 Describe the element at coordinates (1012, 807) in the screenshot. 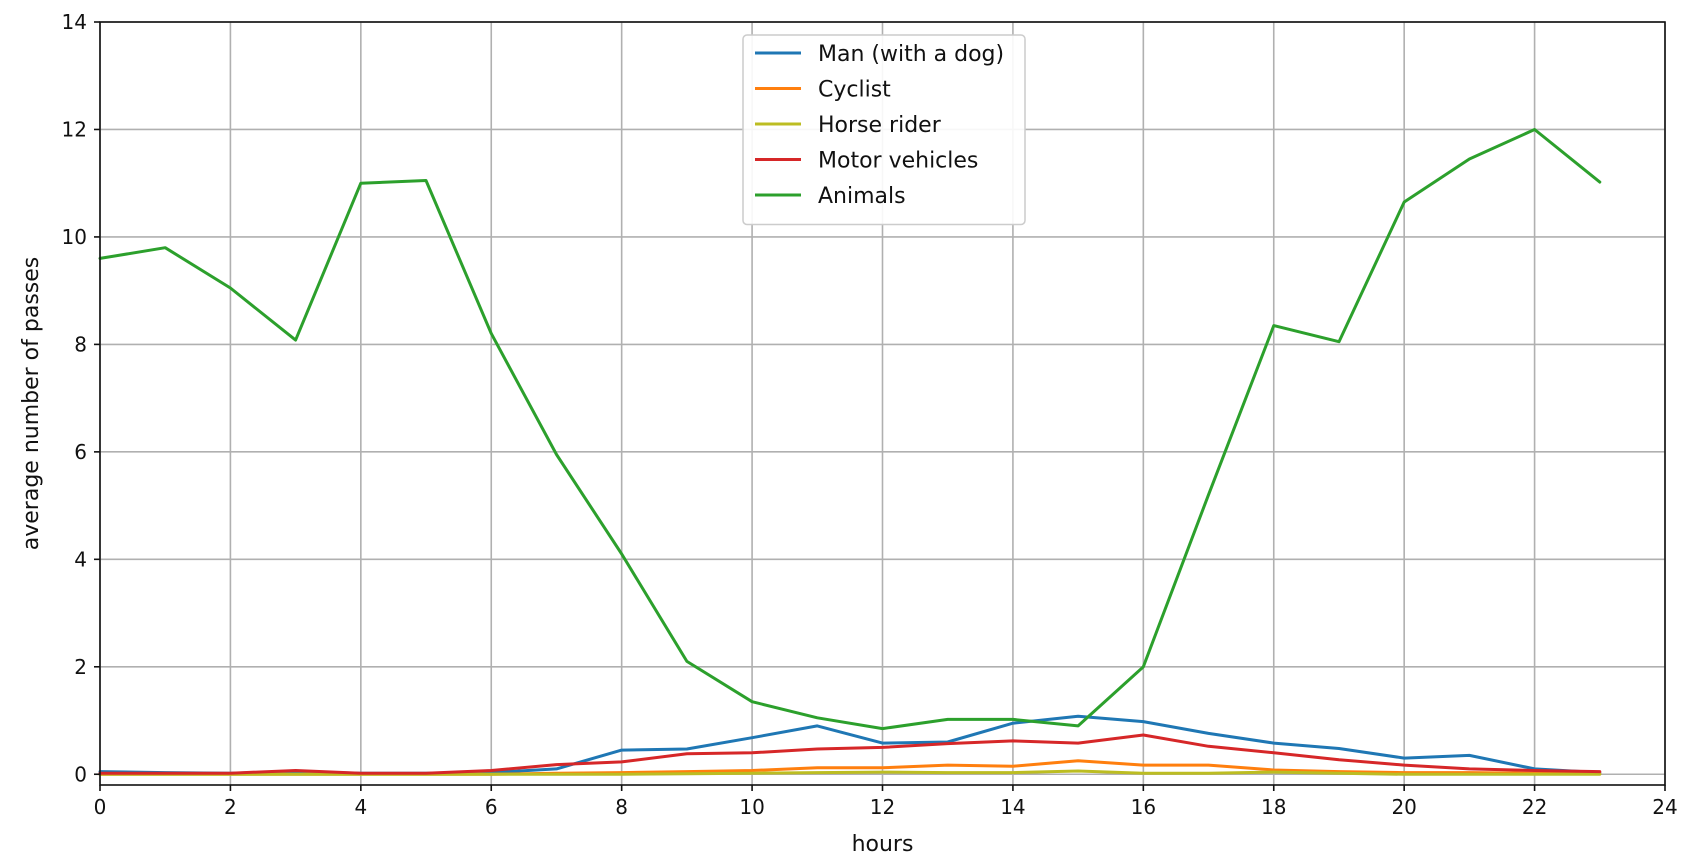

I see `x-tick-label: 14` at that location.